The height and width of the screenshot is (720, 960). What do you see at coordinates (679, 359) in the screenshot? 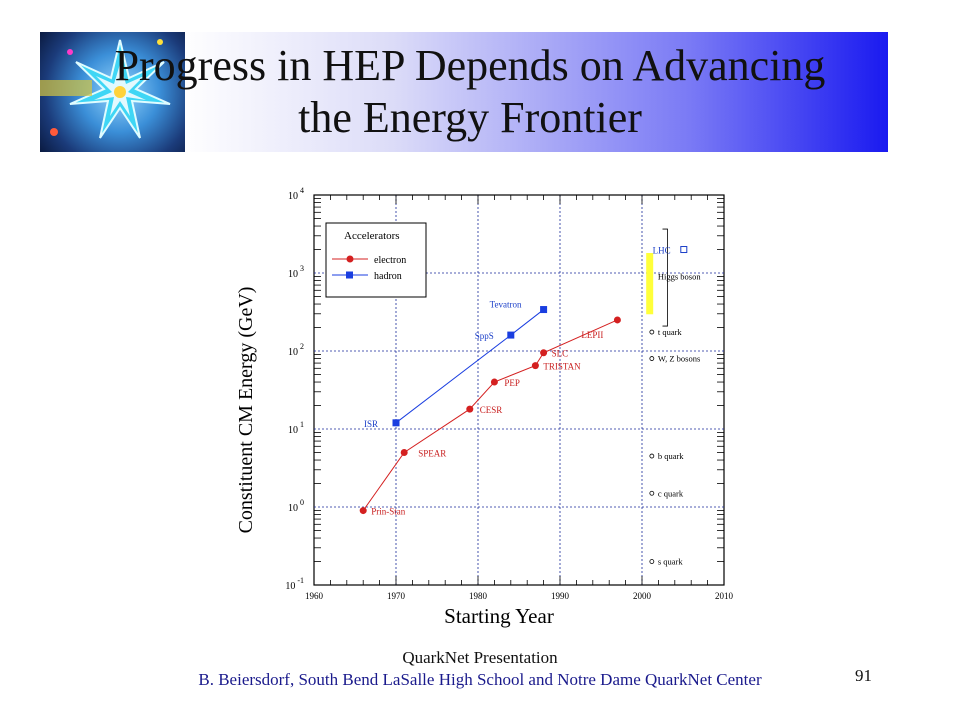
I see `particle-label: W, Z bosons` at bounding box center [679, 359].